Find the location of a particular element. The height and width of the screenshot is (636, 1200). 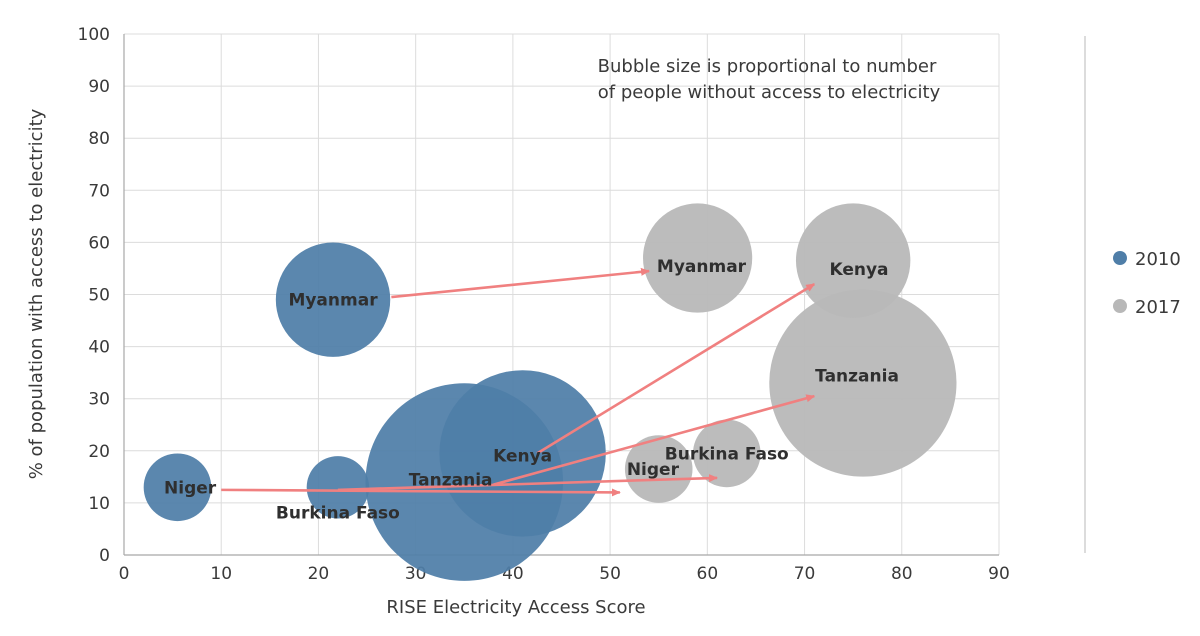

size-note-line-1: Bubble size is proportional to number is located at coordinates (767, 66).